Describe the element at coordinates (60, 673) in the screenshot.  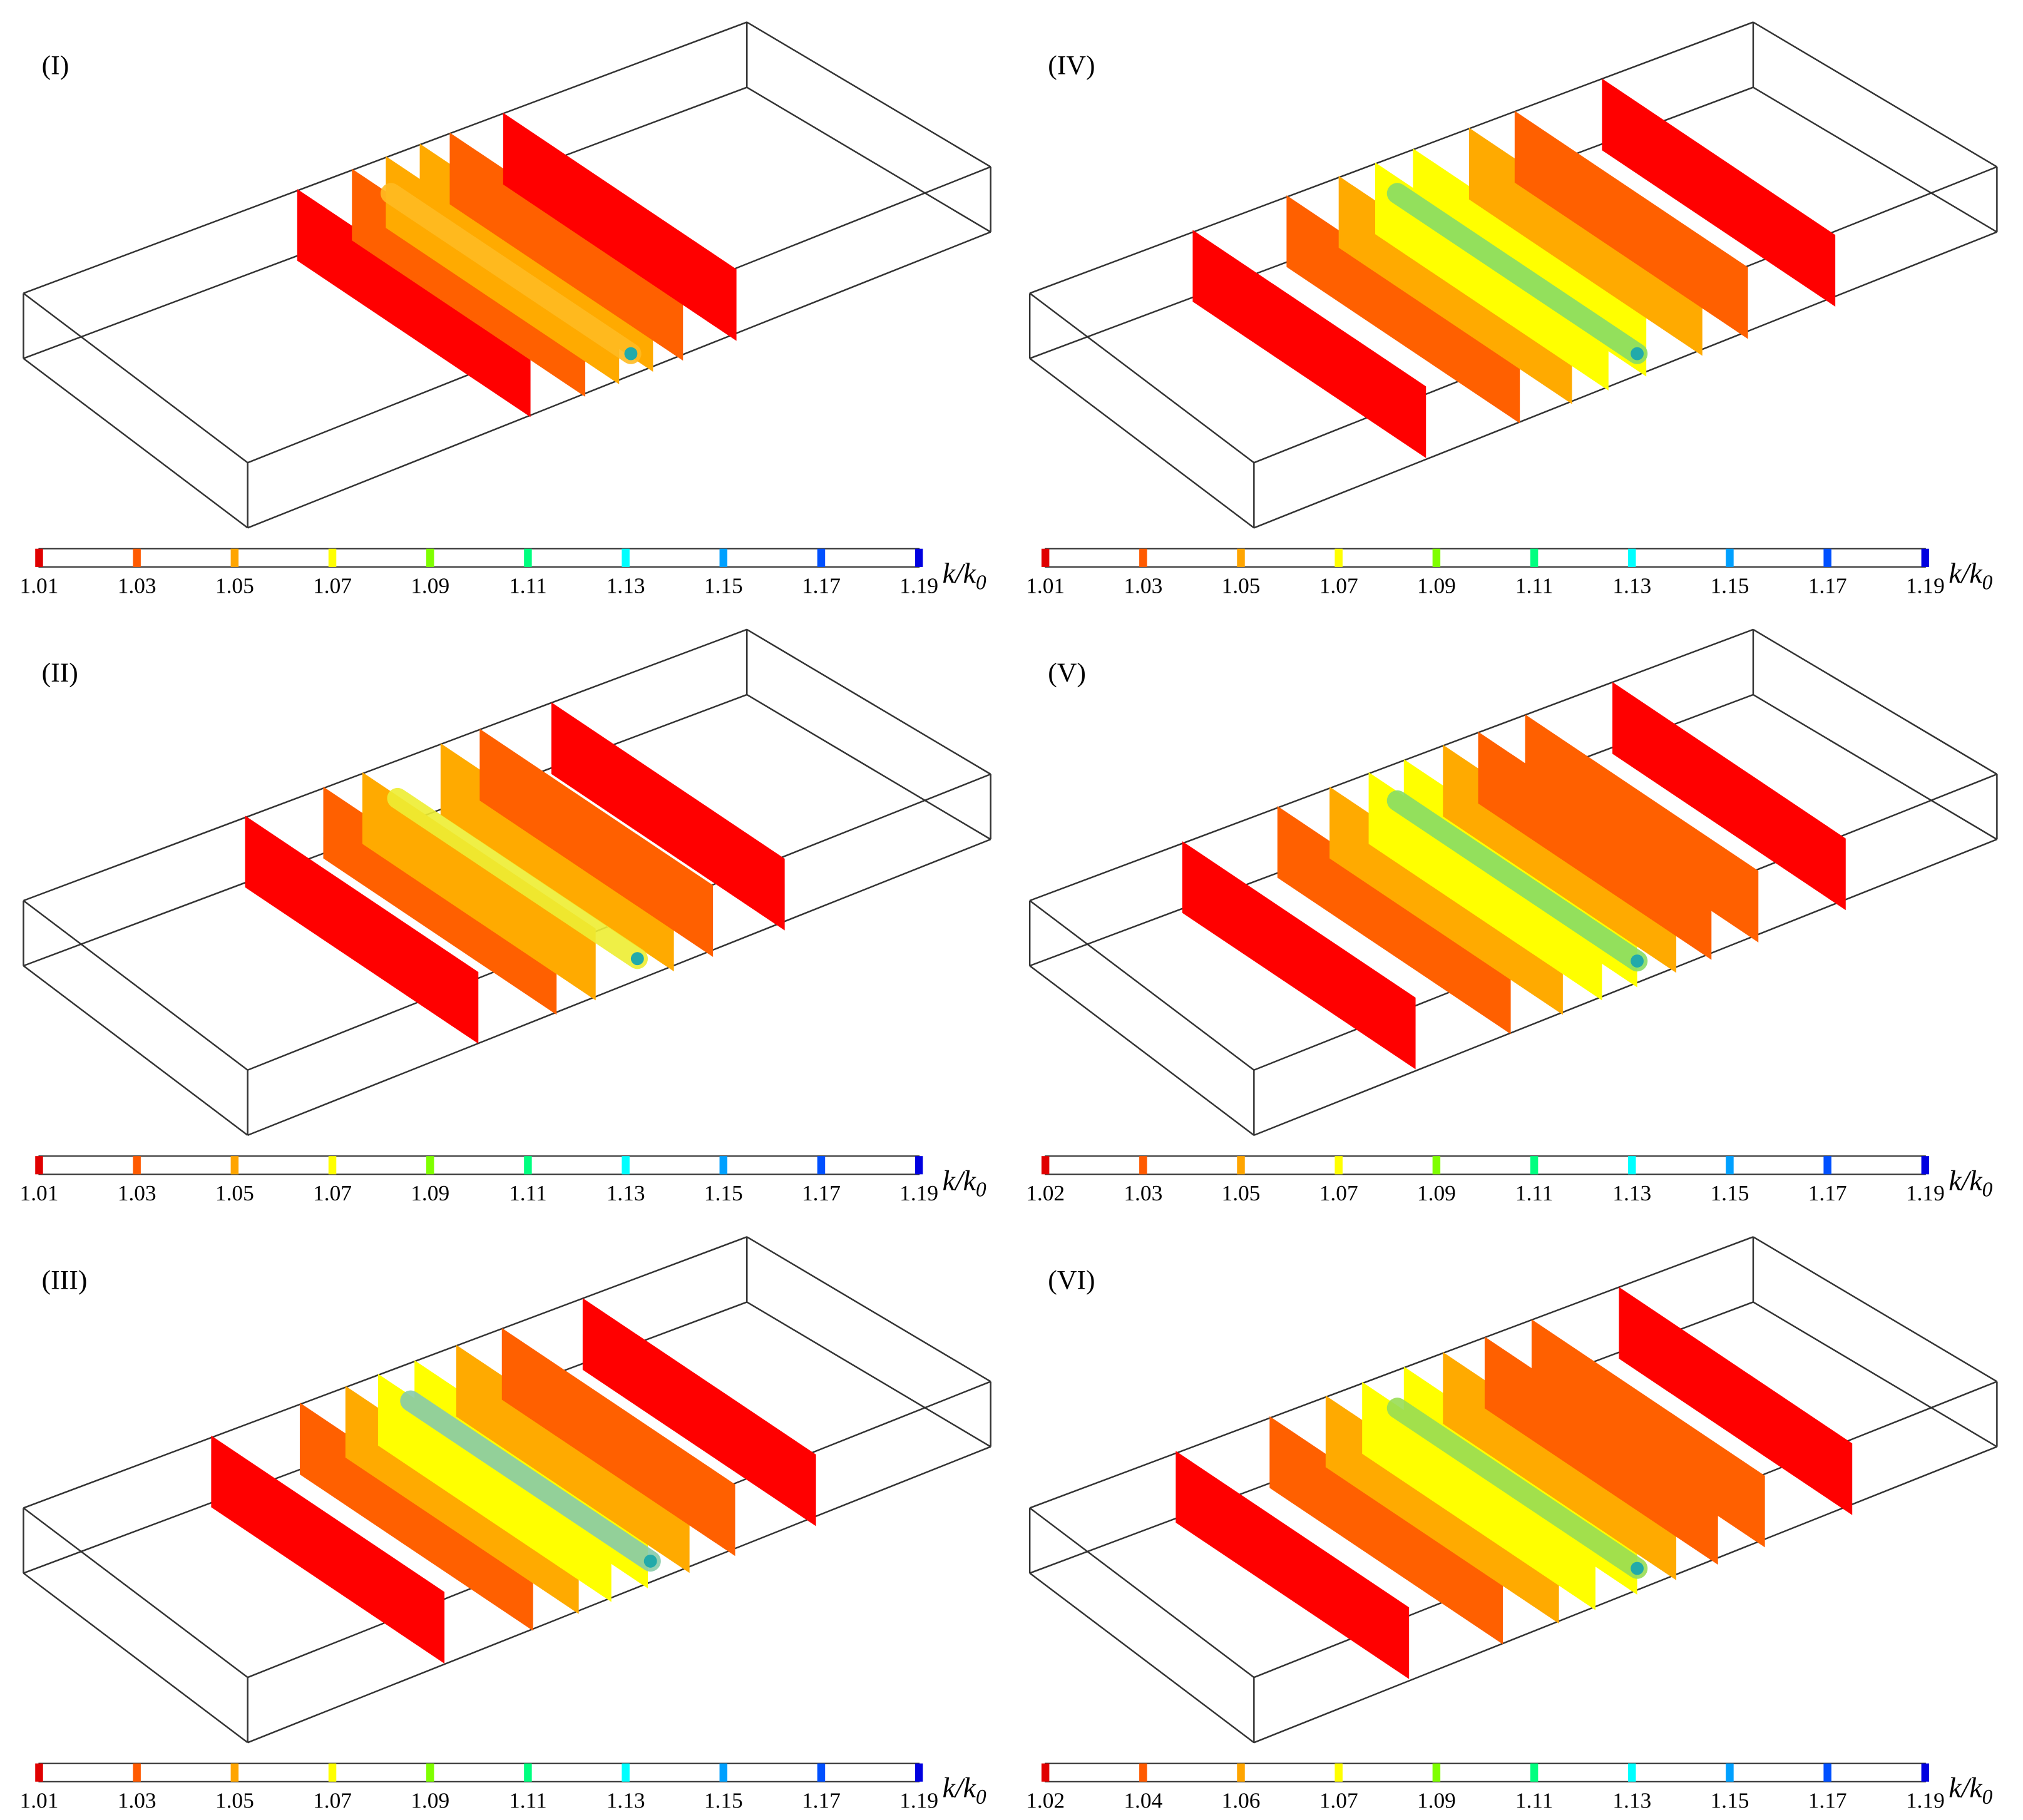
I see `panel-label: (II)` at that location.